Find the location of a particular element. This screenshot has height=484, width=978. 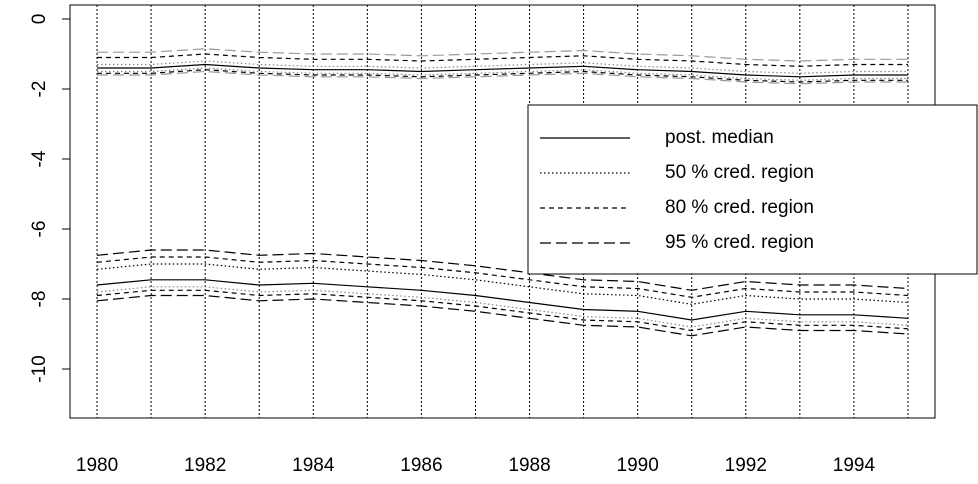

y-tick-label: -2 is located at coordinates (39, 89).